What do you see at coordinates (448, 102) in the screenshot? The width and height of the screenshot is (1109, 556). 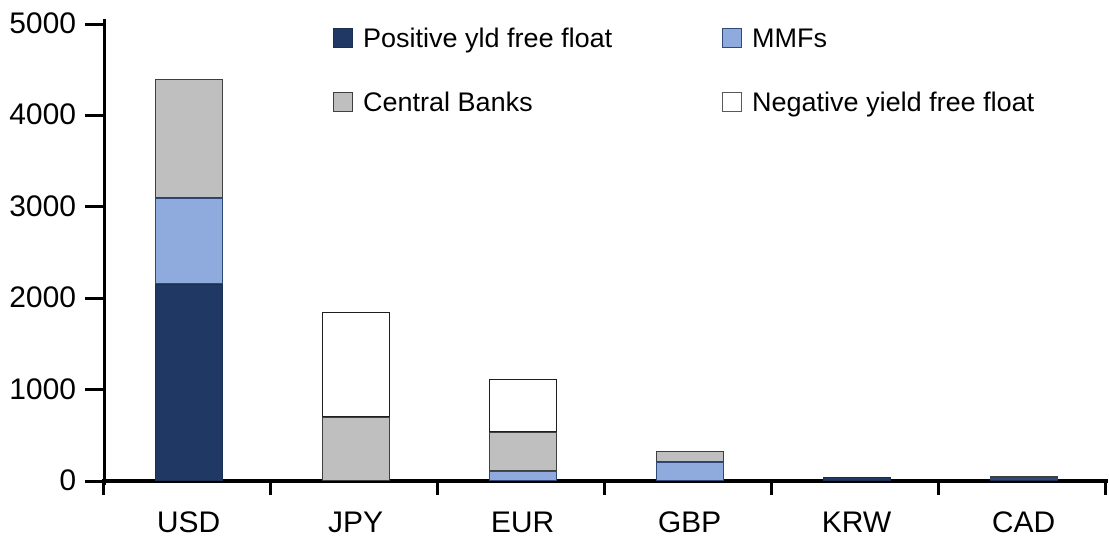 I see `legend-label: Central Banks` at bounding box center [448, 102].